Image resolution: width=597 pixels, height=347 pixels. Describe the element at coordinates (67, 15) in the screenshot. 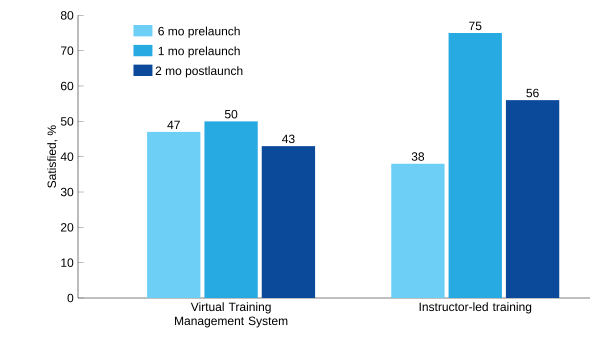

I see `y-tick-label: 80` at that location.